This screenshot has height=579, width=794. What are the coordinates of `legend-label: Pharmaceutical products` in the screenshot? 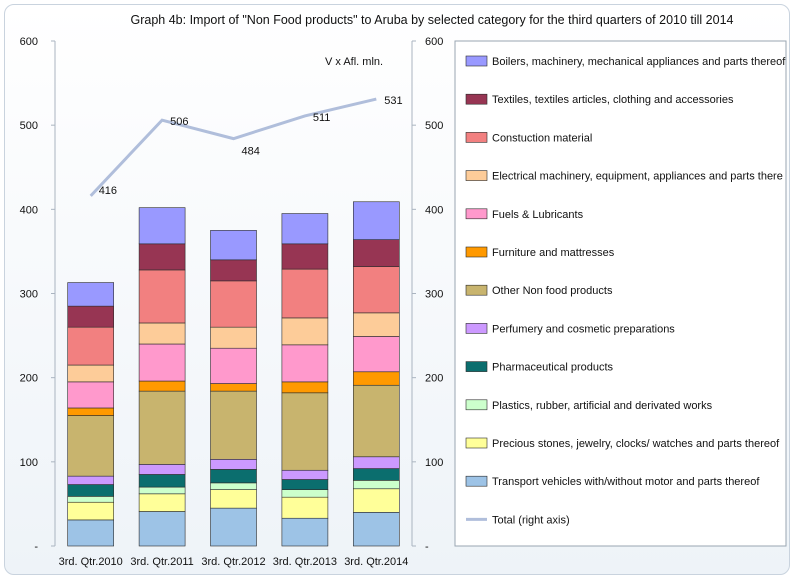 It's located at (553, 368).